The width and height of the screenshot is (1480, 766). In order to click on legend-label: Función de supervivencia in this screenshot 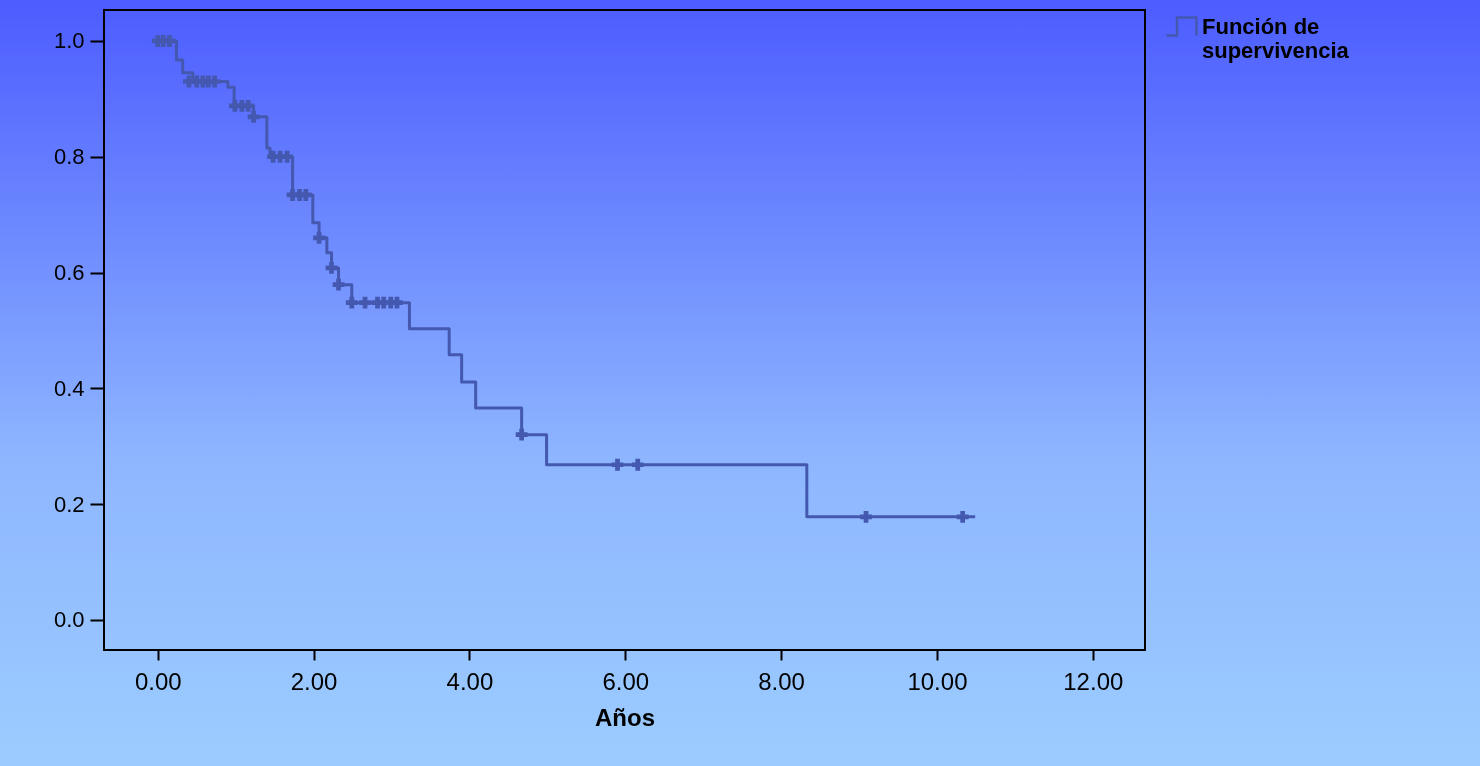, I will do `click(1276, 38)`.